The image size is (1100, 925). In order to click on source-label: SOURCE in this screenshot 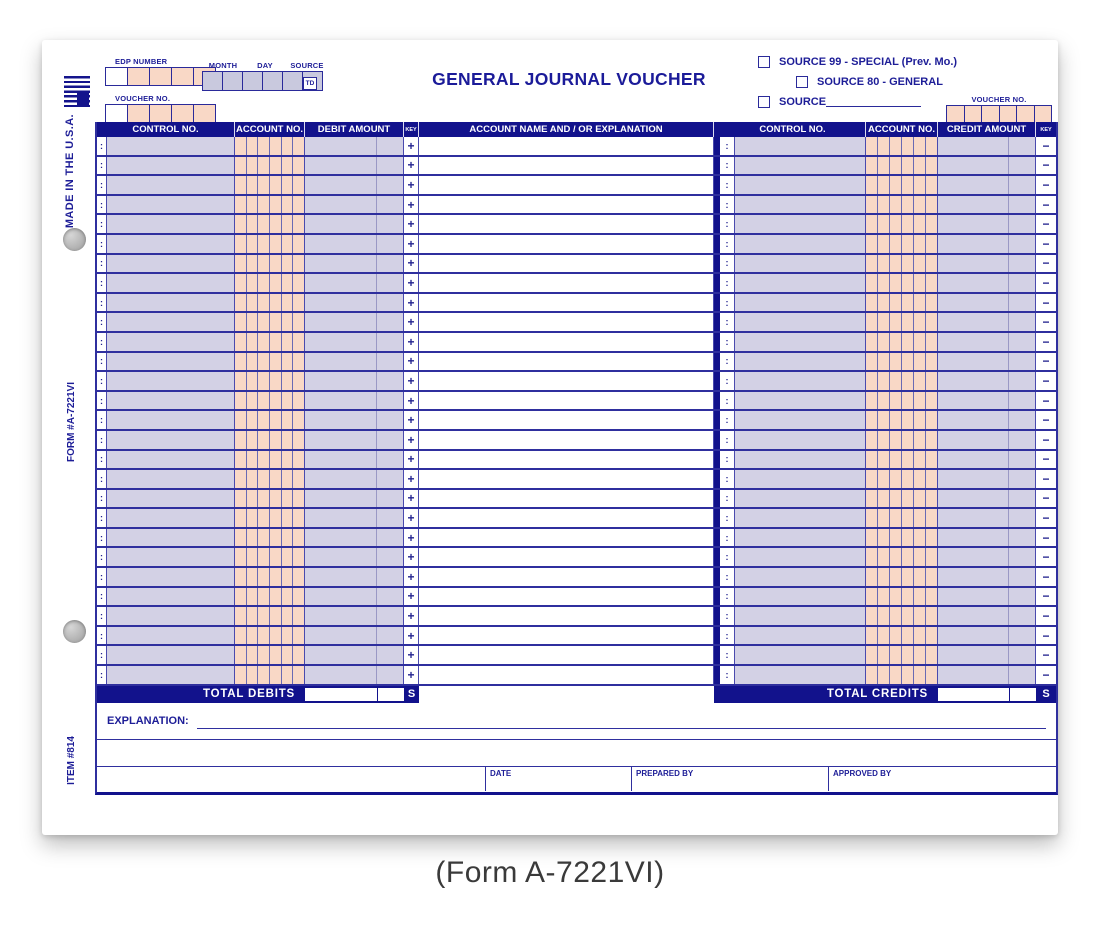, I will do `click(307, 65)`.